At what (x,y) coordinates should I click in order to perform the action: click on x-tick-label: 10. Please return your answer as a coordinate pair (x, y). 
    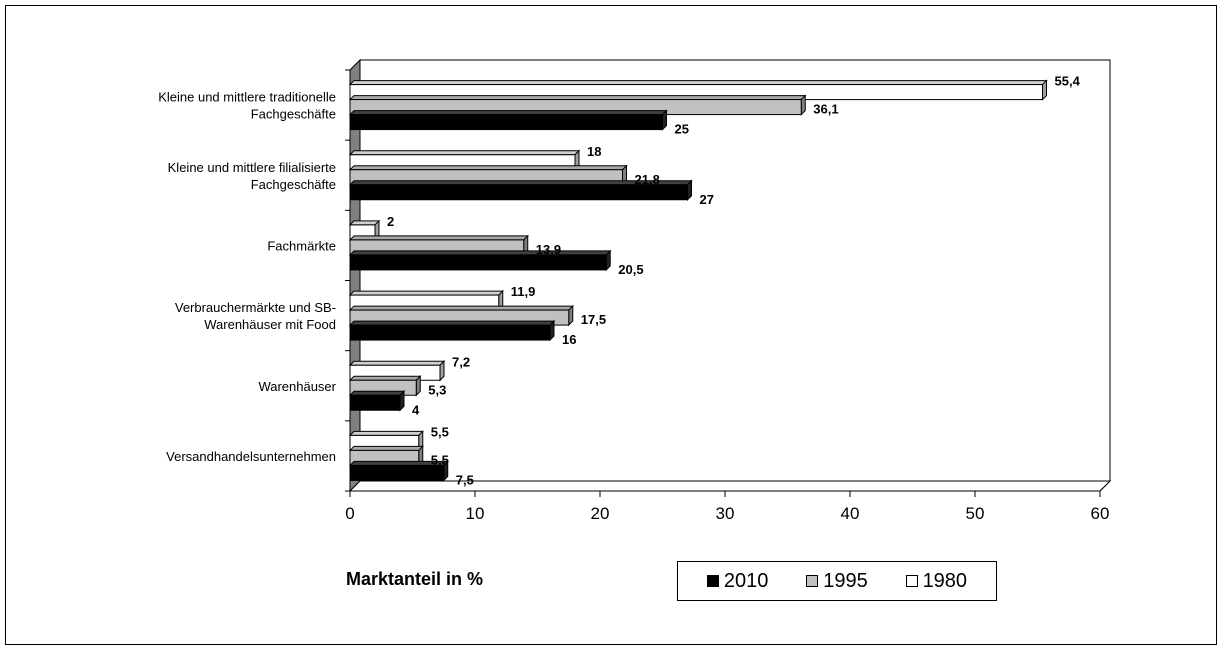
    Looking at the image, I should click on (475, 513).